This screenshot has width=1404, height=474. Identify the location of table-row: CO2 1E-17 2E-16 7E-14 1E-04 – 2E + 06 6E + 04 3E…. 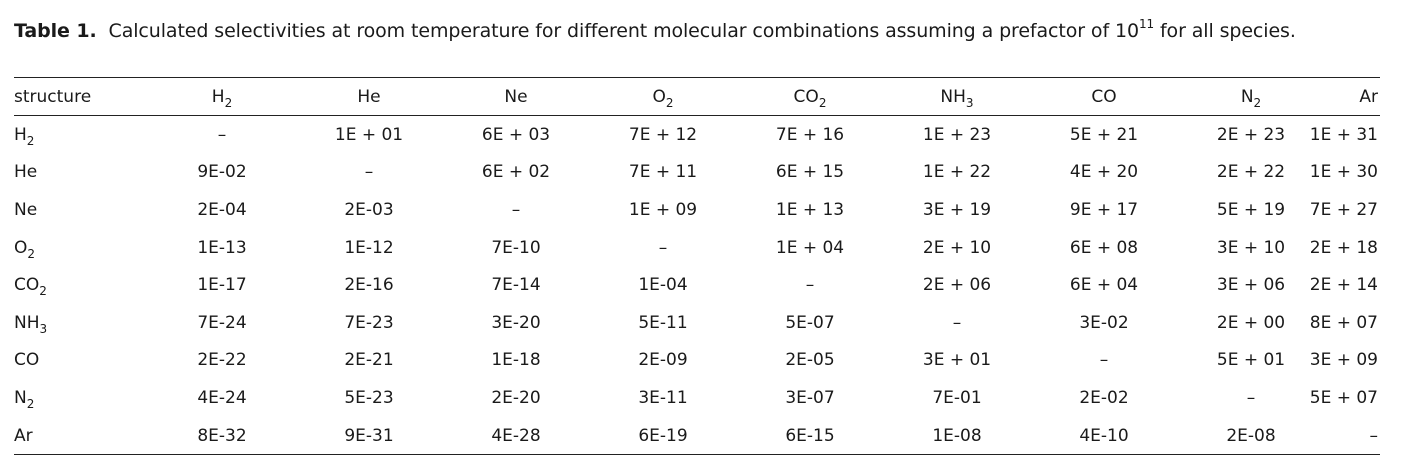
(697, 285).